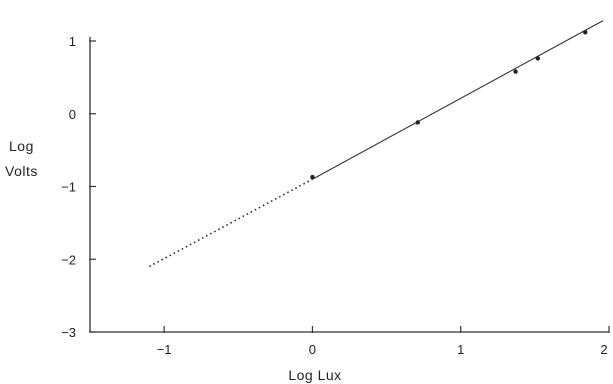 The height and width of the screenshot is (384, 613). I want to click on y-tick-label: −1, so click(68, 187).